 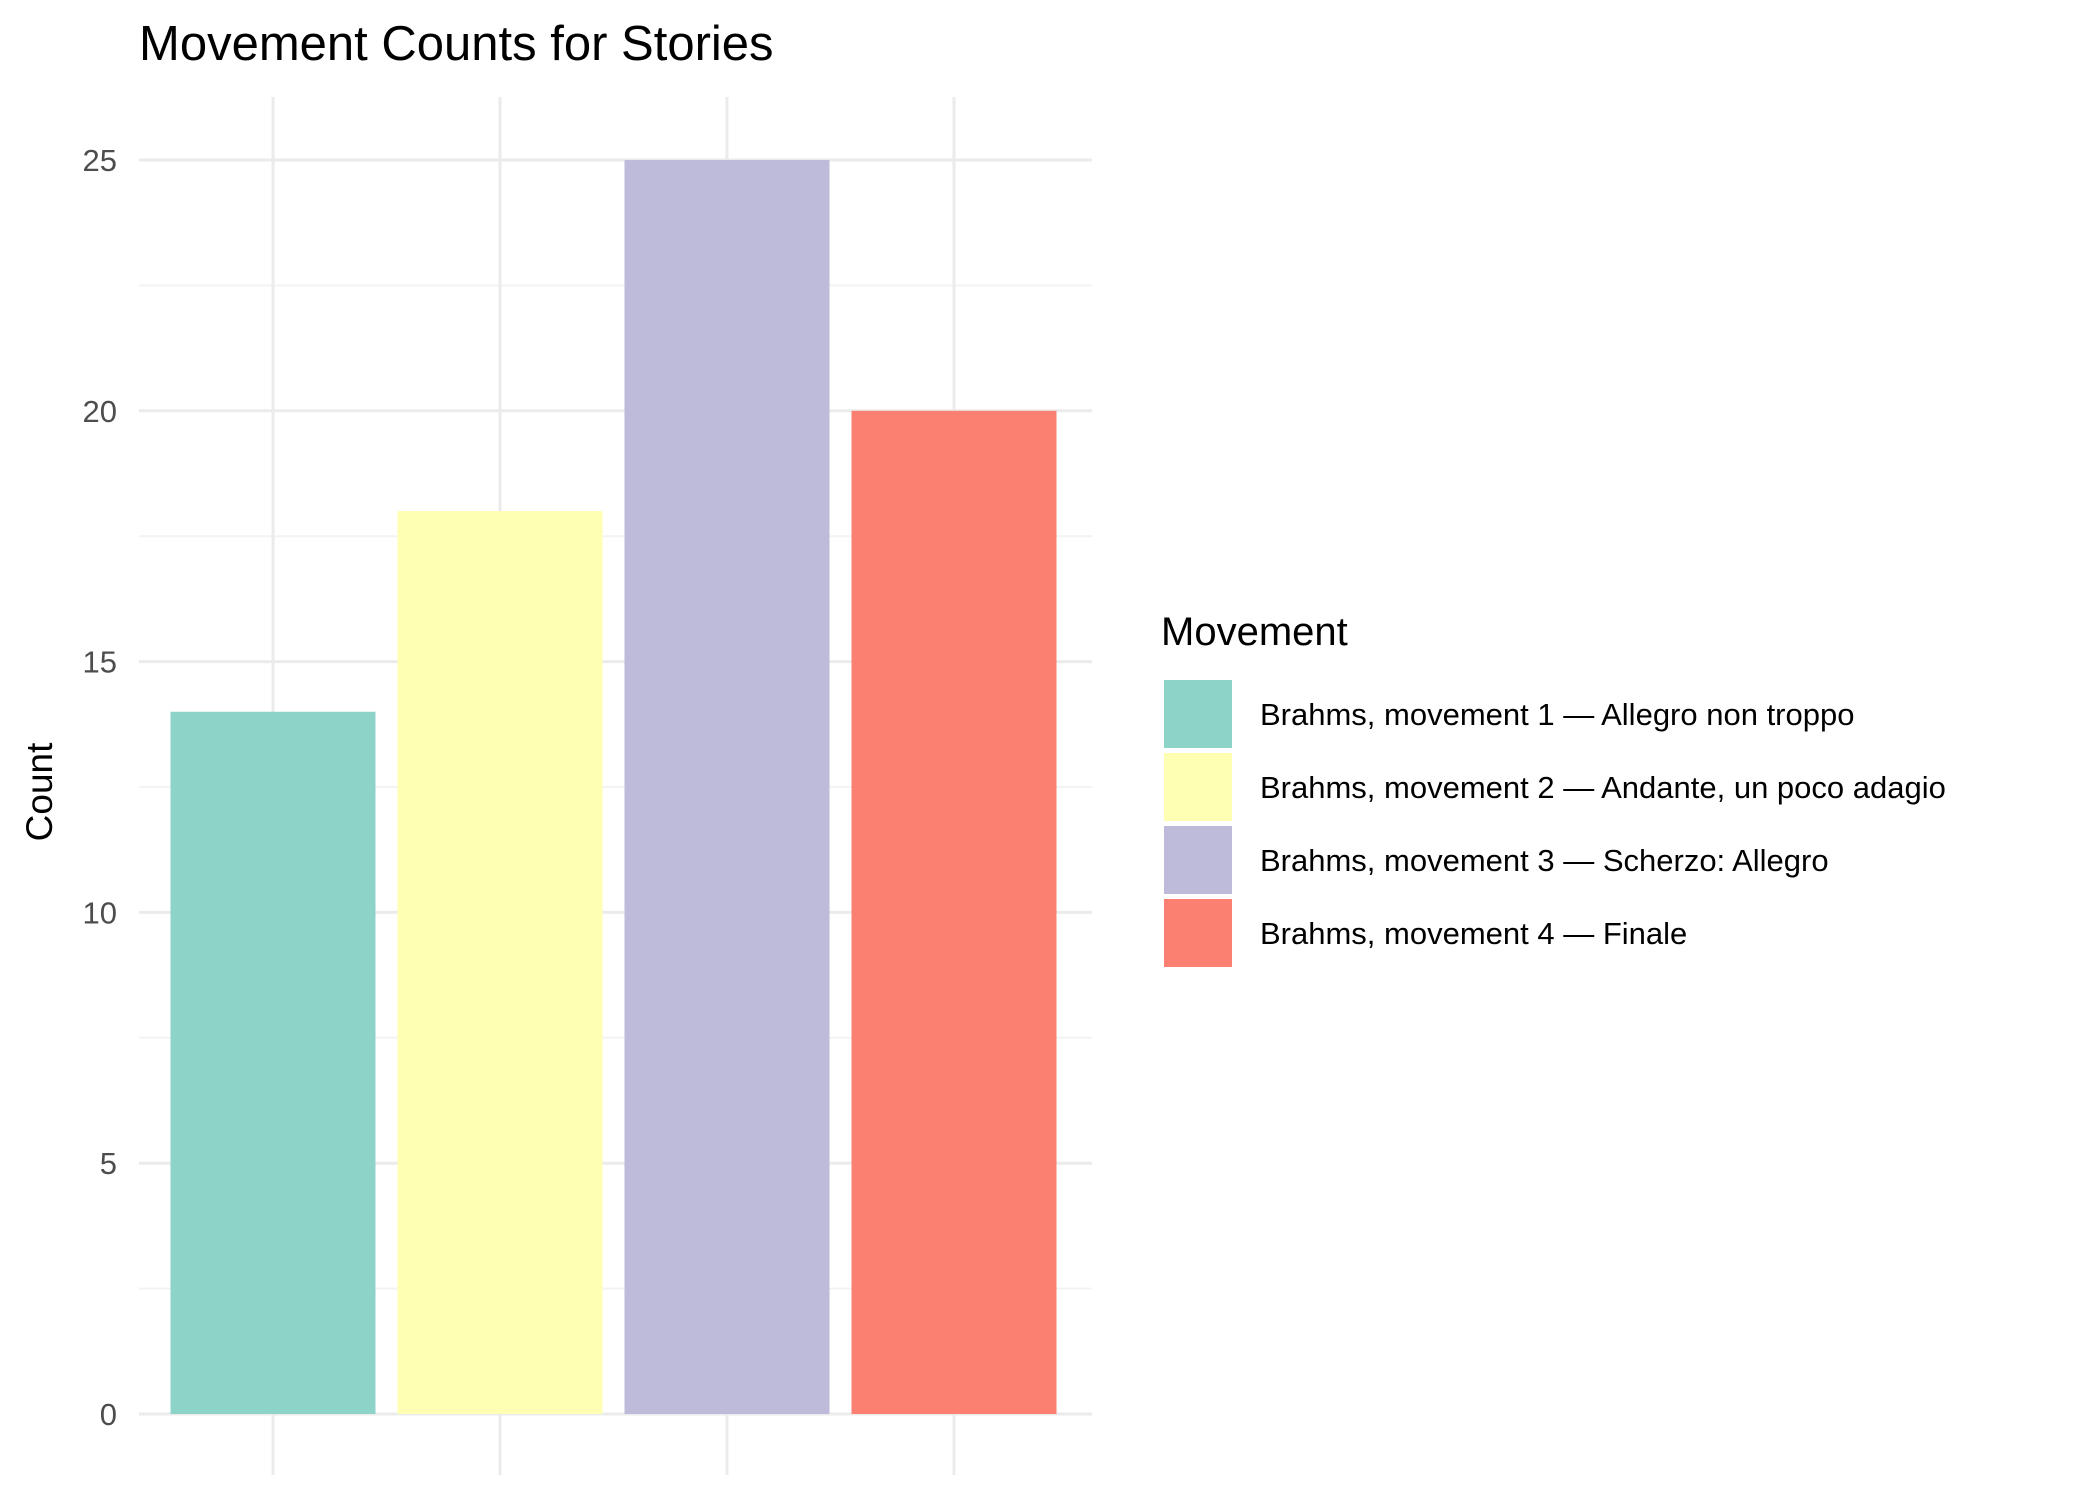 I want to click on y-tick-label-10: 10, so click(x=100, y=912).